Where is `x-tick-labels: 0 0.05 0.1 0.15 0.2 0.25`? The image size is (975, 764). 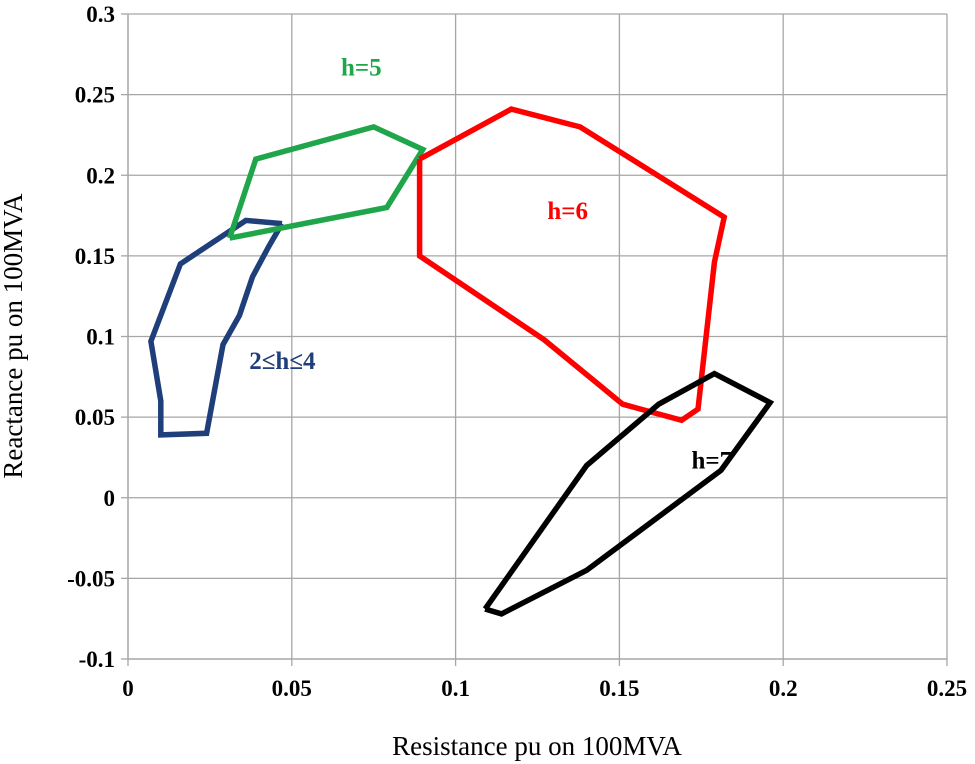 x-tick-labels: 0 0.05 0.1 0.15 0.2 0.25 is located at coordinates (544, 688).